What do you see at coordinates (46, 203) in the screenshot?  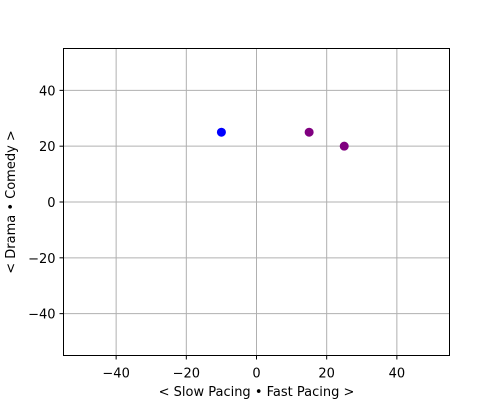 I see `y-axis-ticks: −40 −20 0 20 40` at bounding box center [46, 203].